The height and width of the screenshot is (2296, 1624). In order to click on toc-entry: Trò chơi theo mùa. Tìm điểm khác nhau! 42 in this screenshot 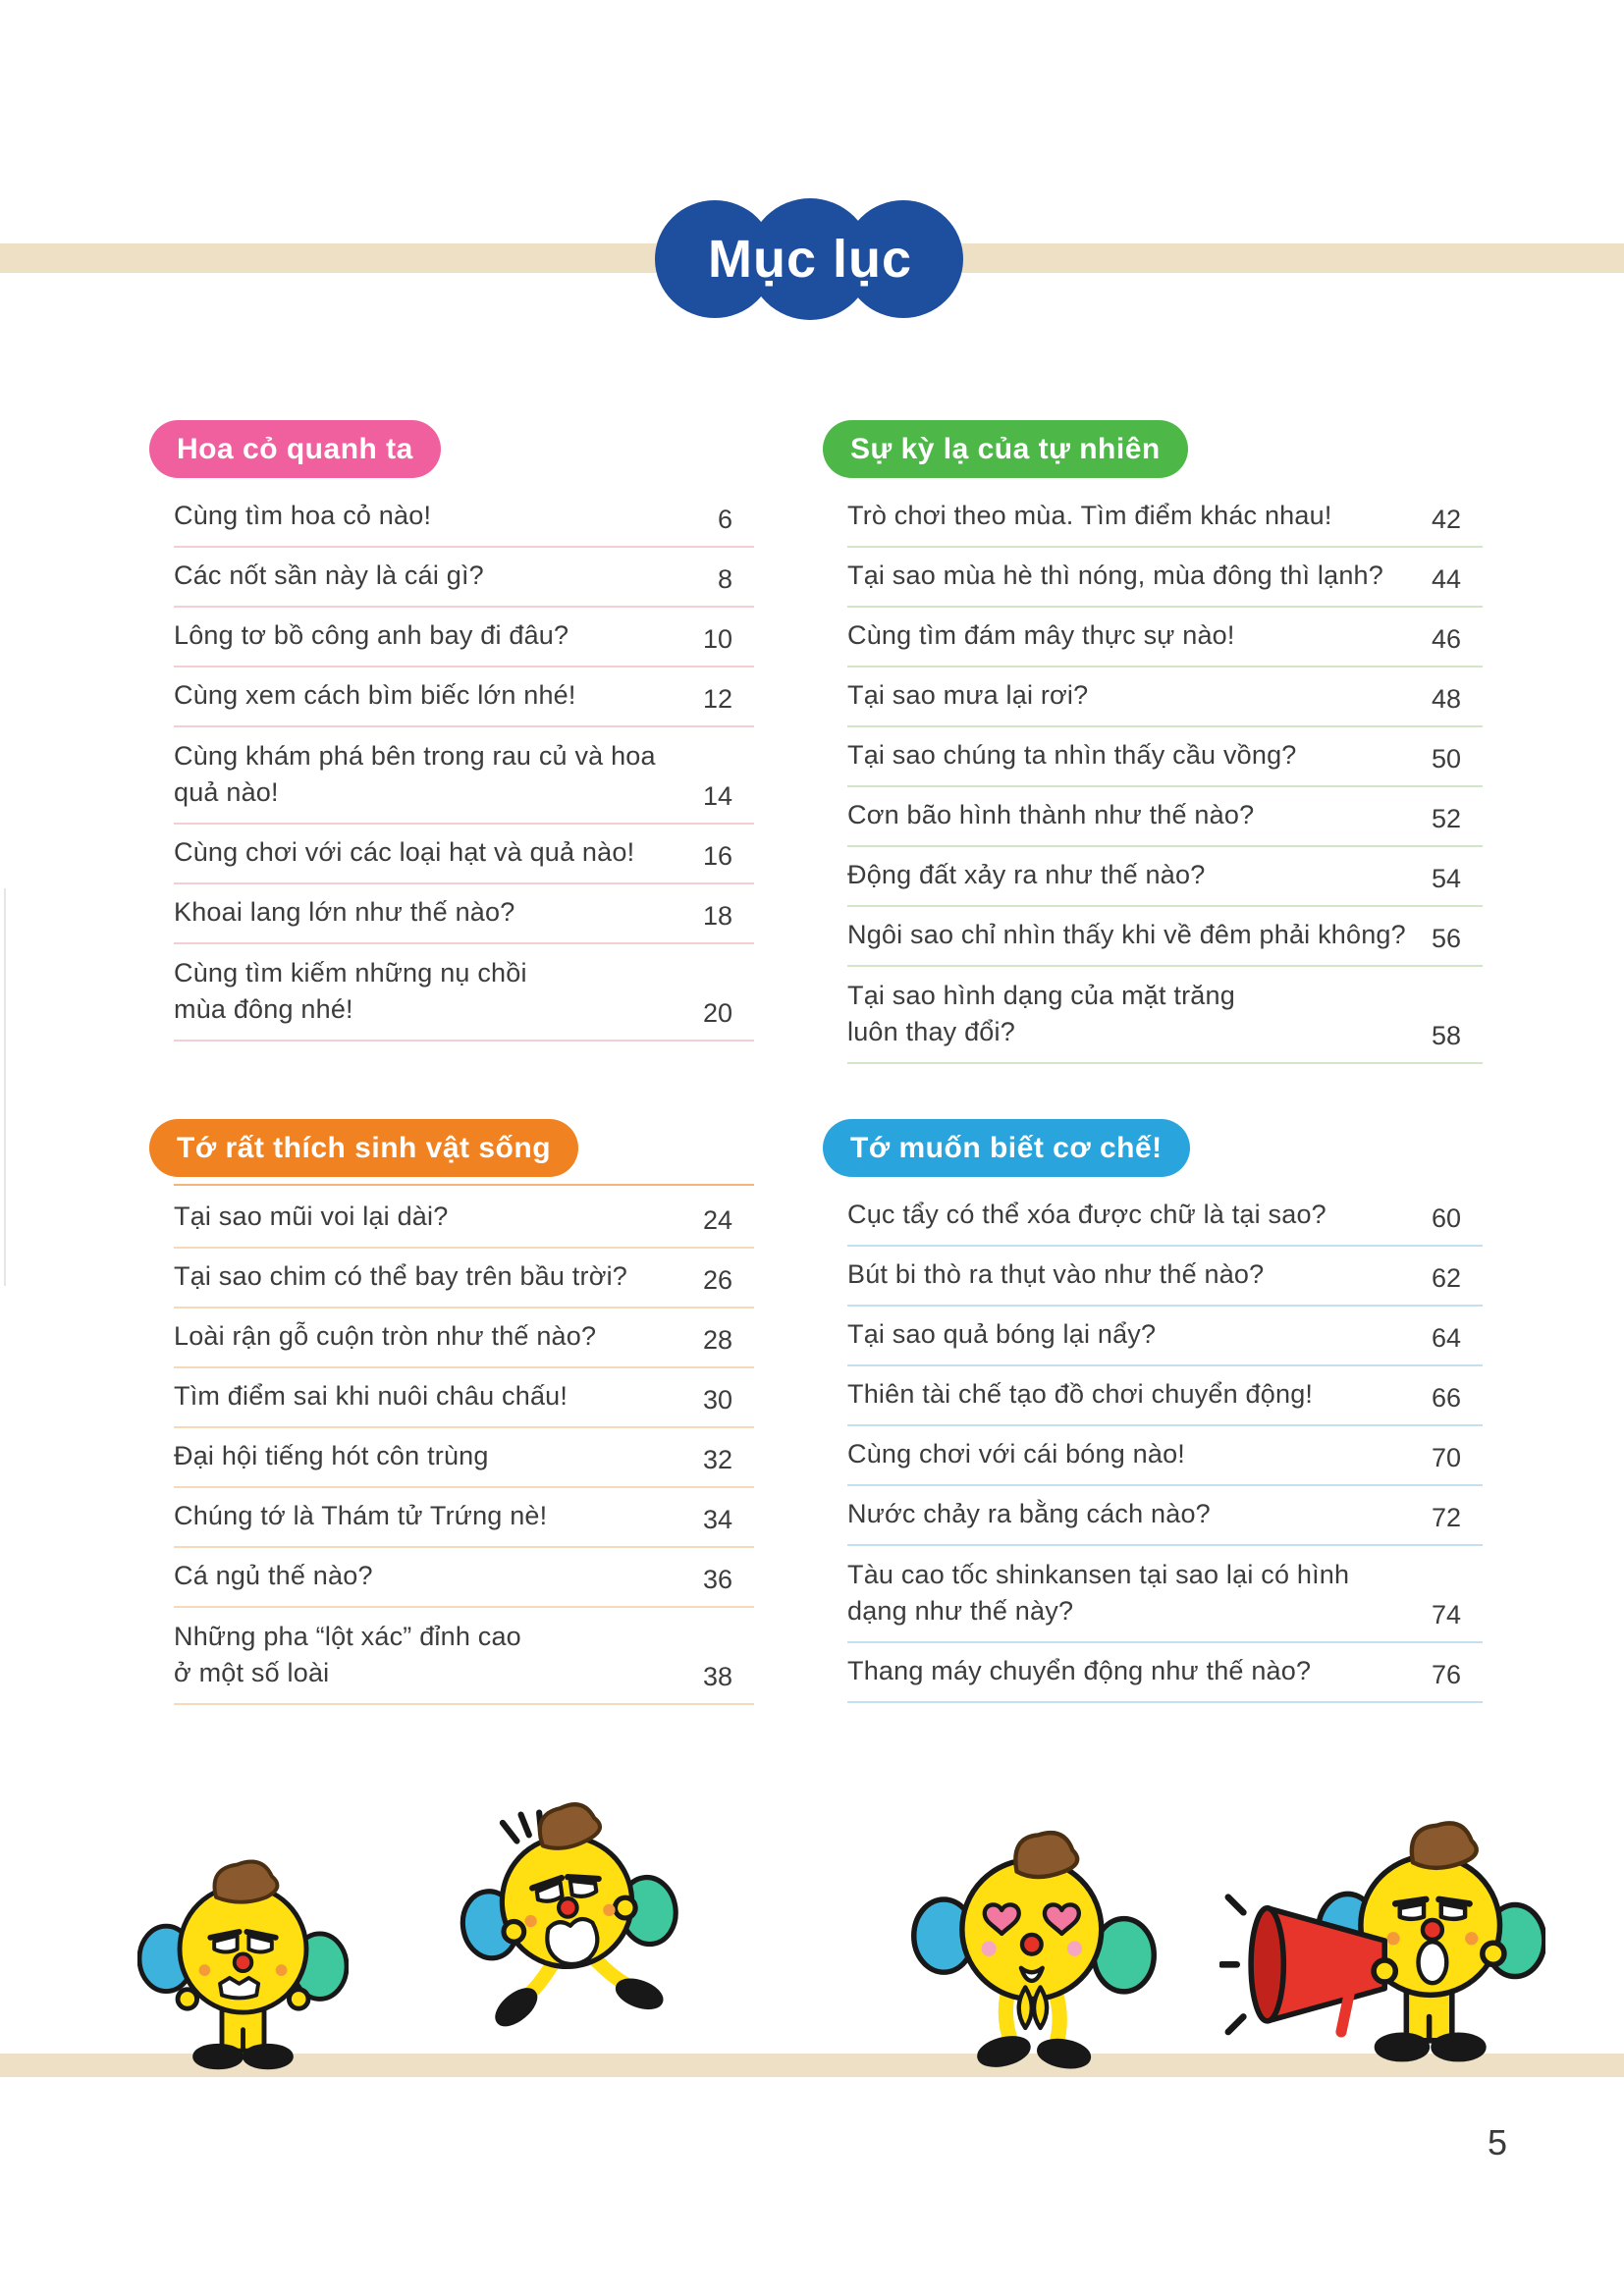, I will do `click(1165, 518)`.